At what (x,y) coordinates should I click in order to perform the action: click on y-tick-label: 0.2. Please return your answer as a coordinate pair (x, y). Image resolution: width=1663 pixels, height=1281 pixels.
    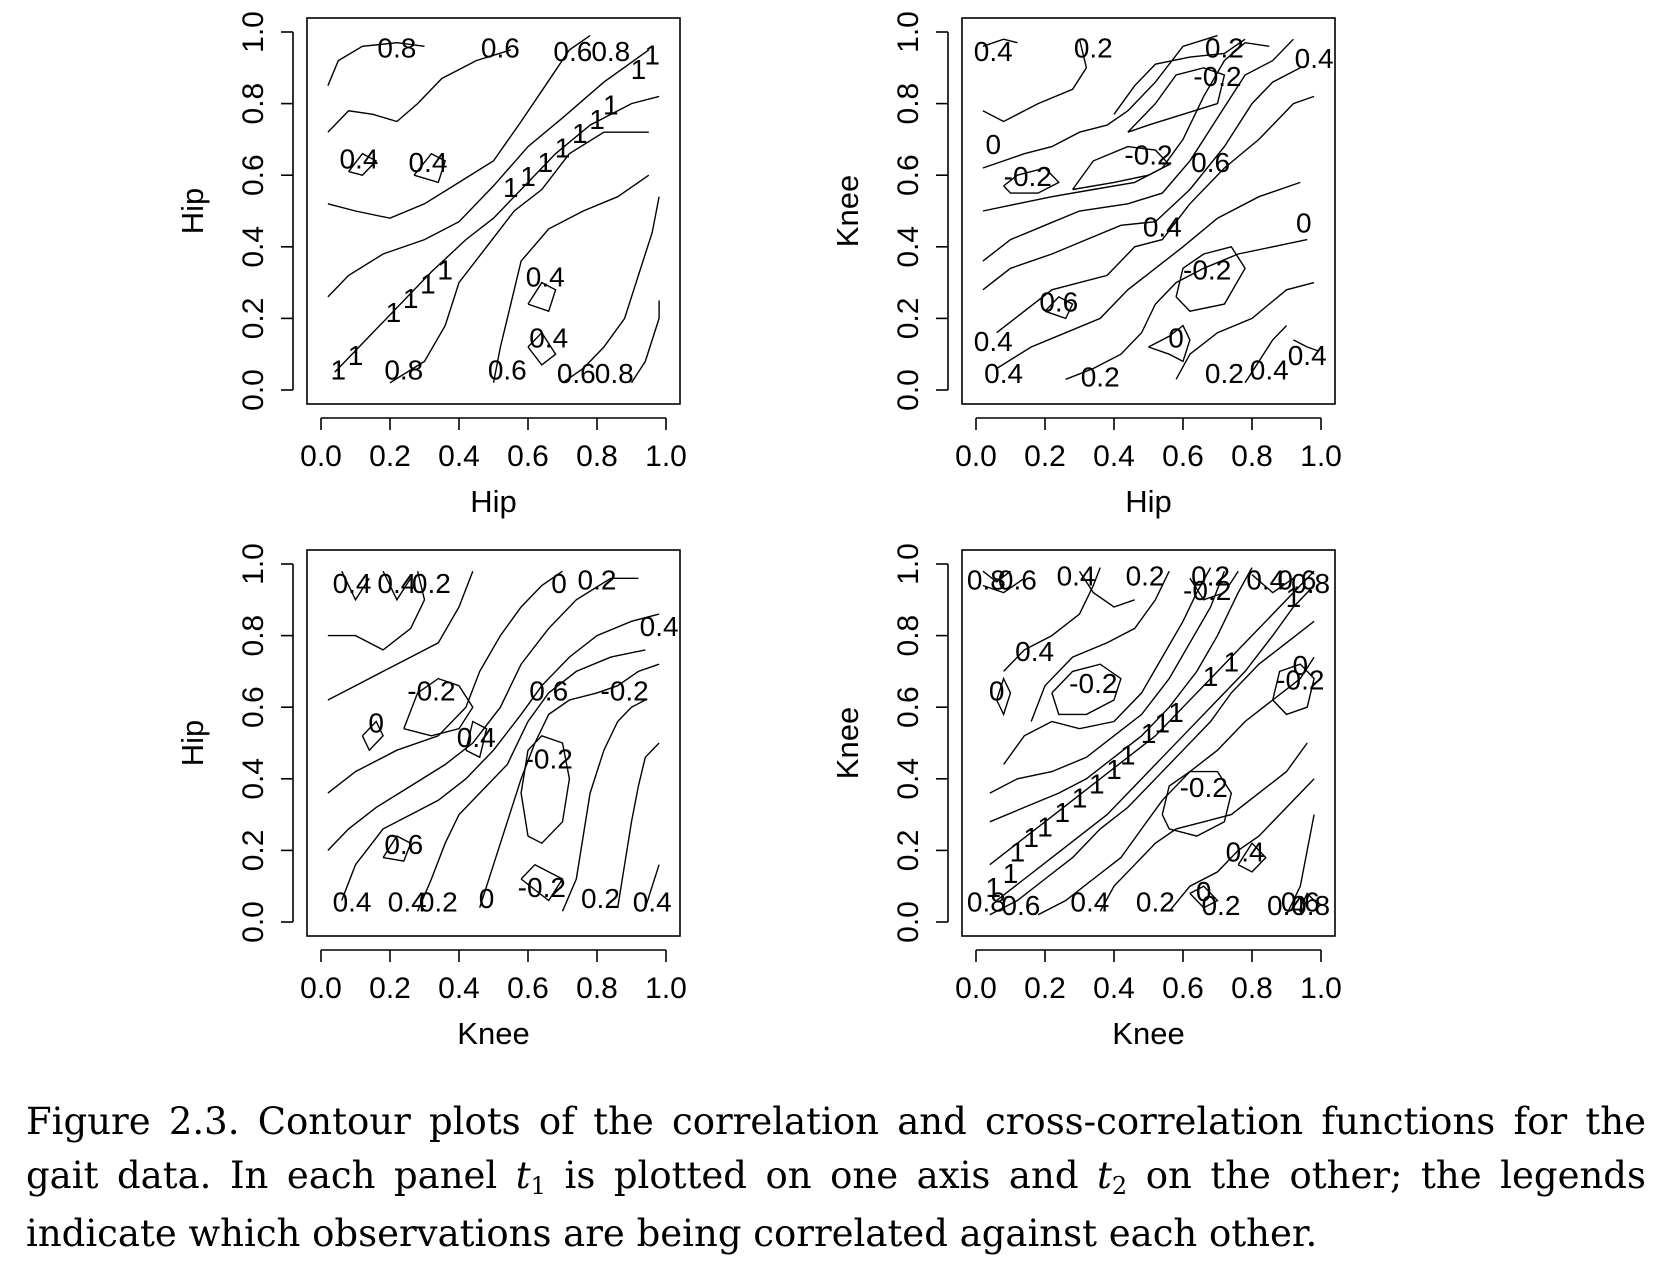
    Looking at the image, I should click on (908, 851).